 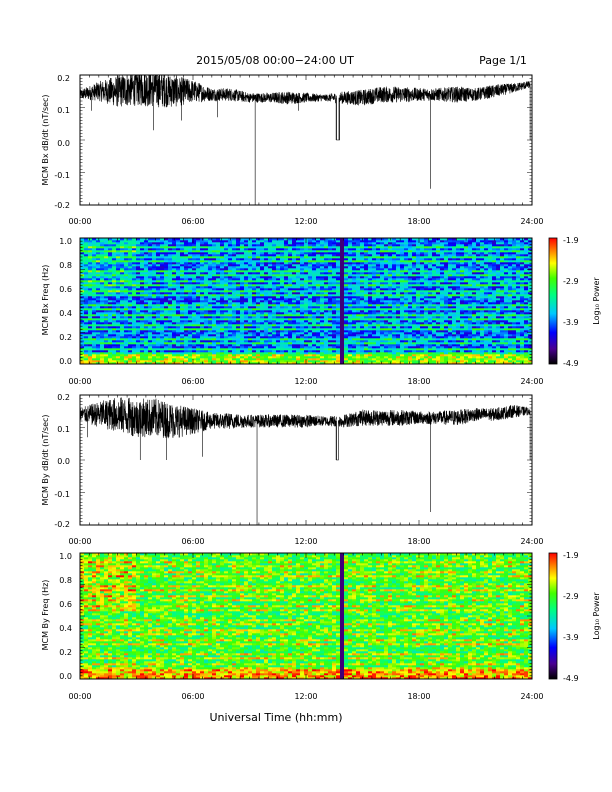 What do you see at coordinates (305, 381) in the screenshot?
I see `xtick-label: 12:00` at bounding box center [305, 381].